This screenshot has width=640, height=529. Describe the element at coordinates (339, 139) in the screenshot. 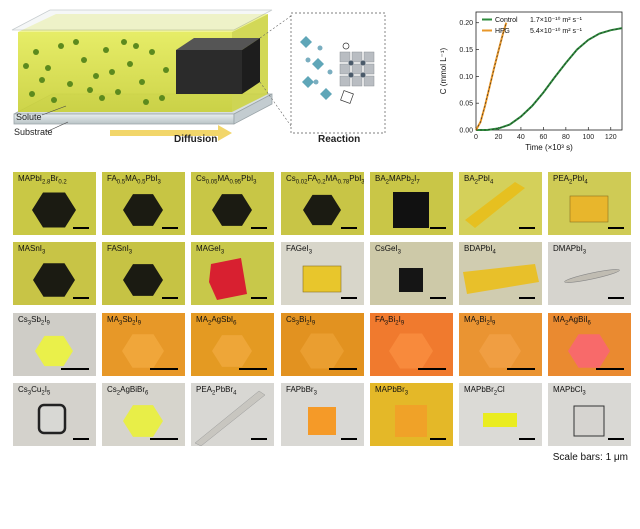

I see `reaction-label: Reaction` at that location.